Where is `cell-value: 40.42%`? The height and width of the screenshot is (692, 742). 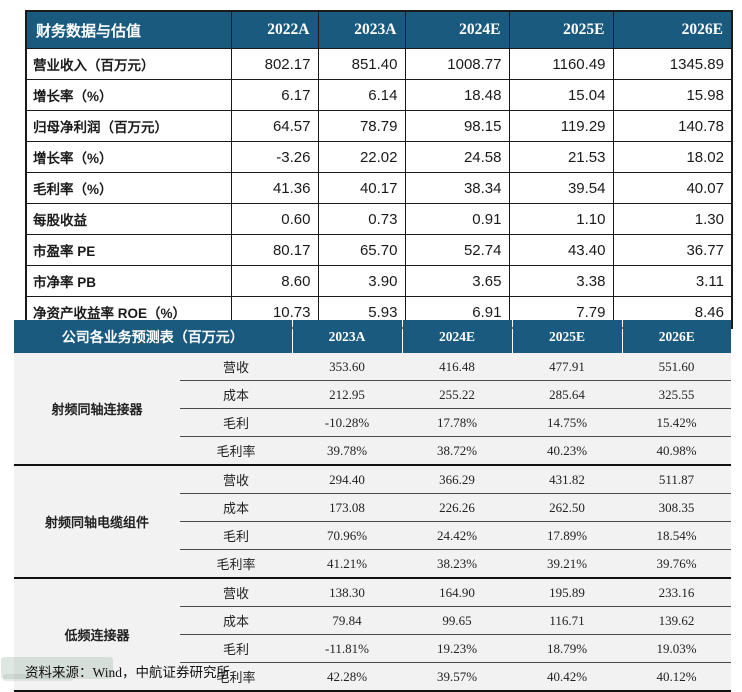 cell-value: 40.42% is located at coordinates (567, 677).